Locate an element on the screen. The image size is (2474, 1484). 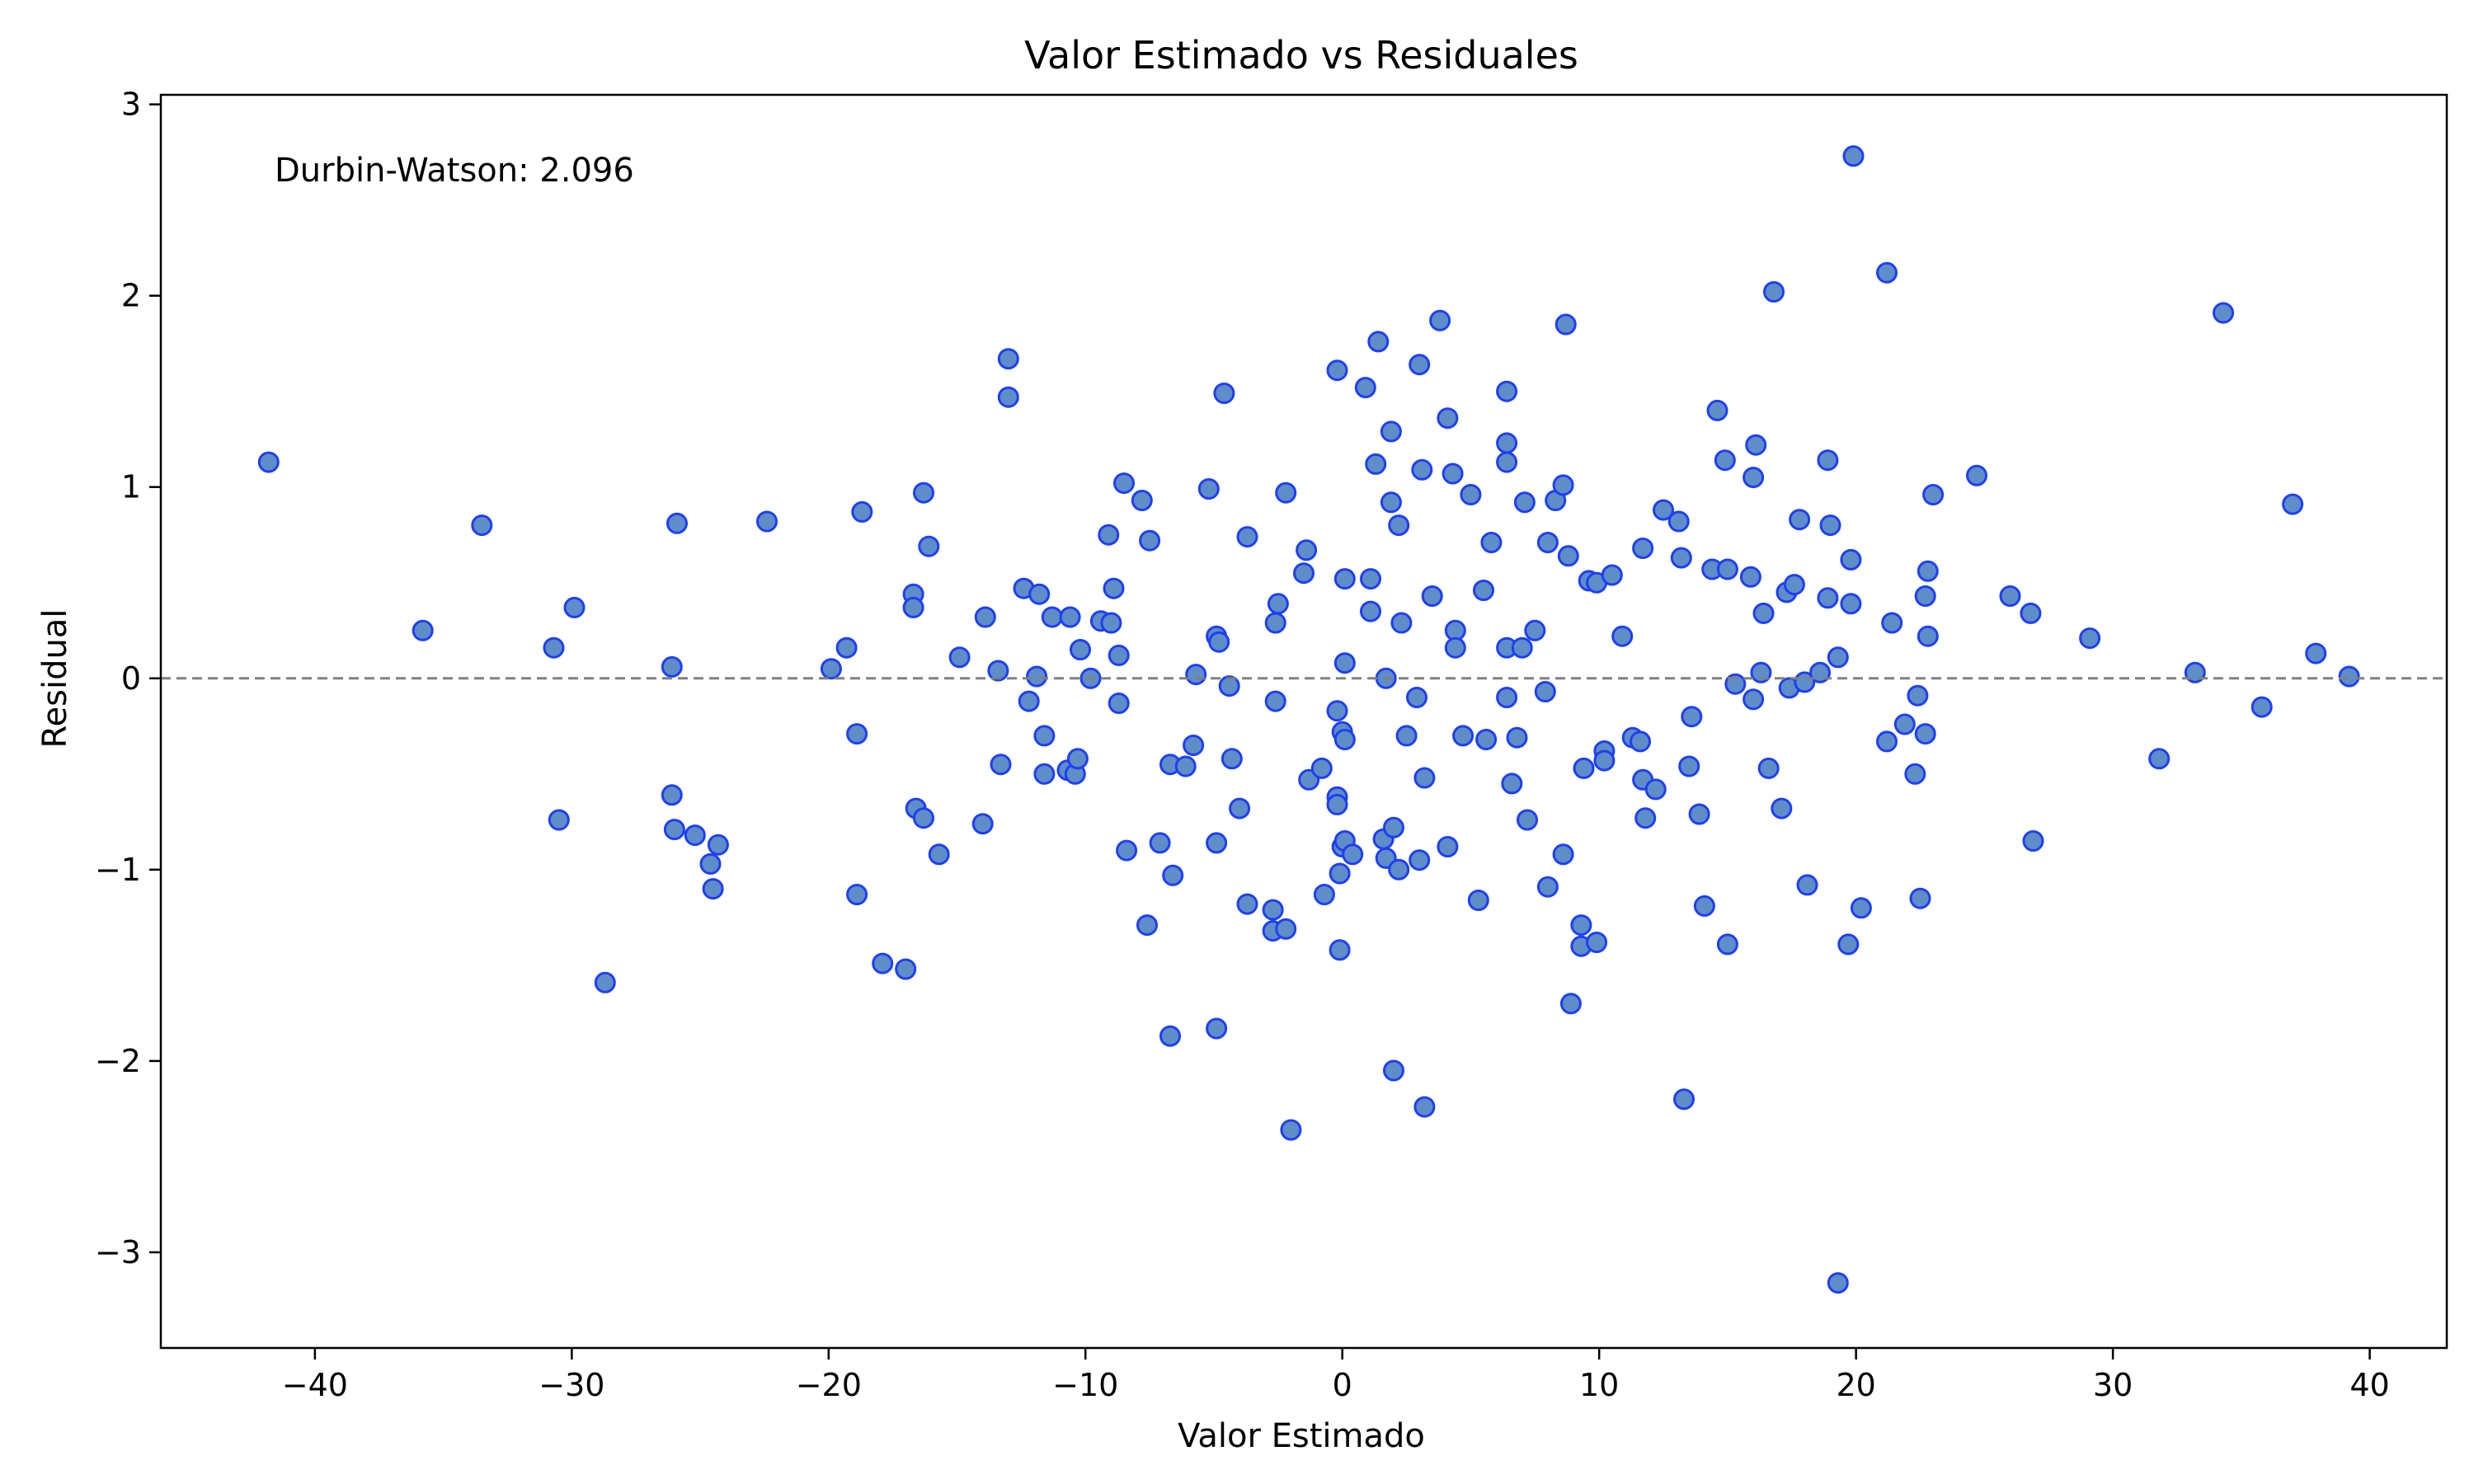
x-tick-label: 20 is located at coordinates (1855, 1385).